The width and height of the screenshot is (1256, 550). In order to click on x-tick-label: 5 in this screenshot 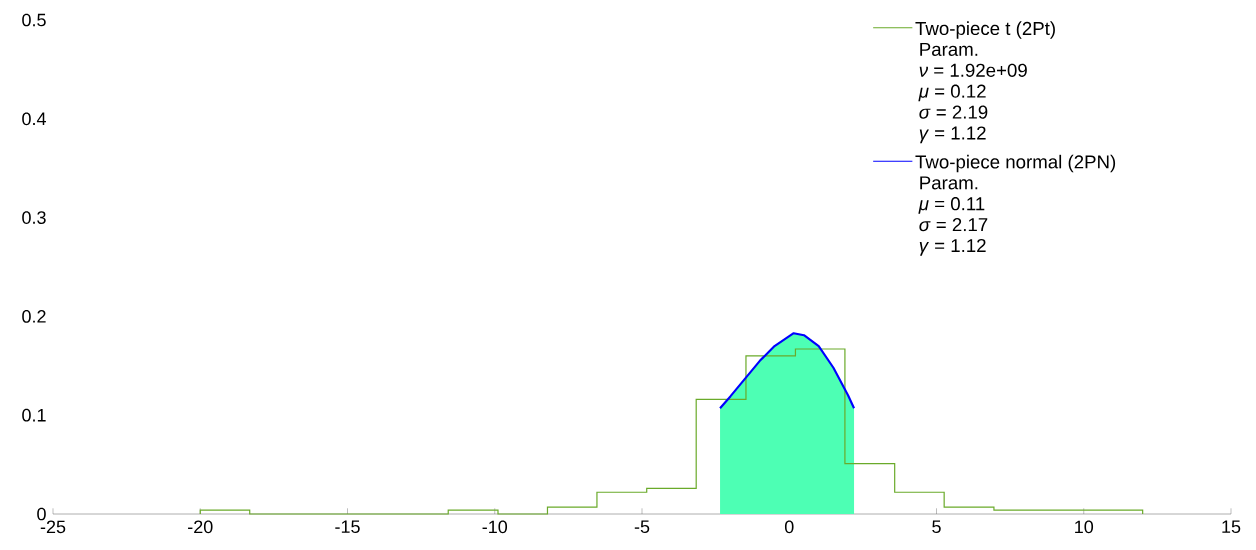, I will do `click(936, 527)`.